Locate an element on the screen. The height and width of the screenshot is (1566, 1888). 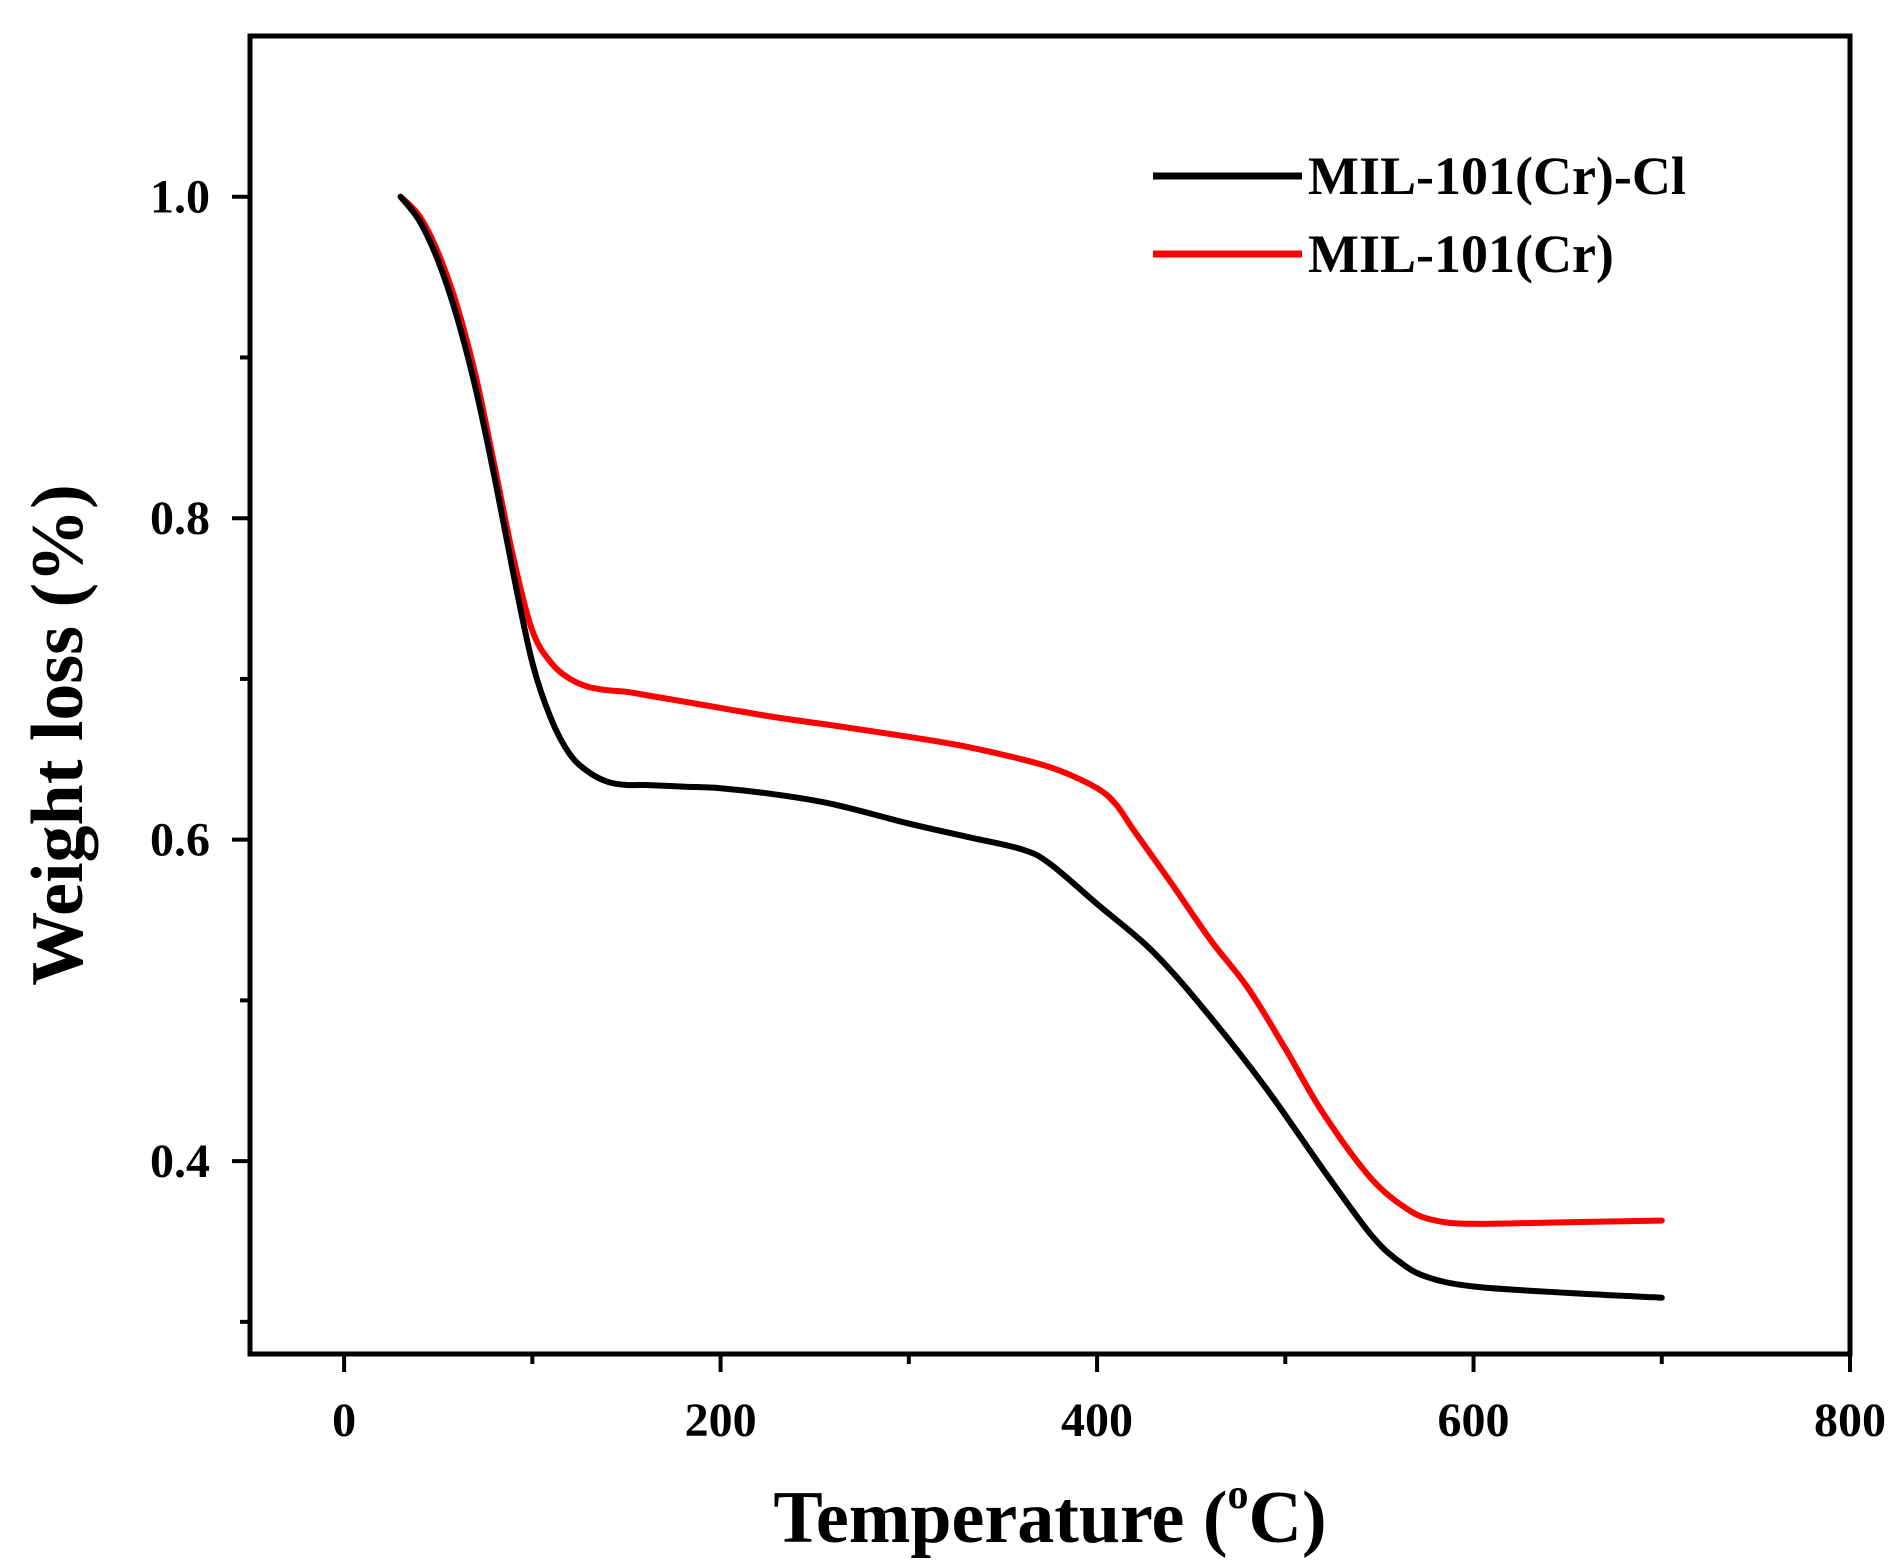
x-tick-label: 600 is located at coordinates (1474, 1420).